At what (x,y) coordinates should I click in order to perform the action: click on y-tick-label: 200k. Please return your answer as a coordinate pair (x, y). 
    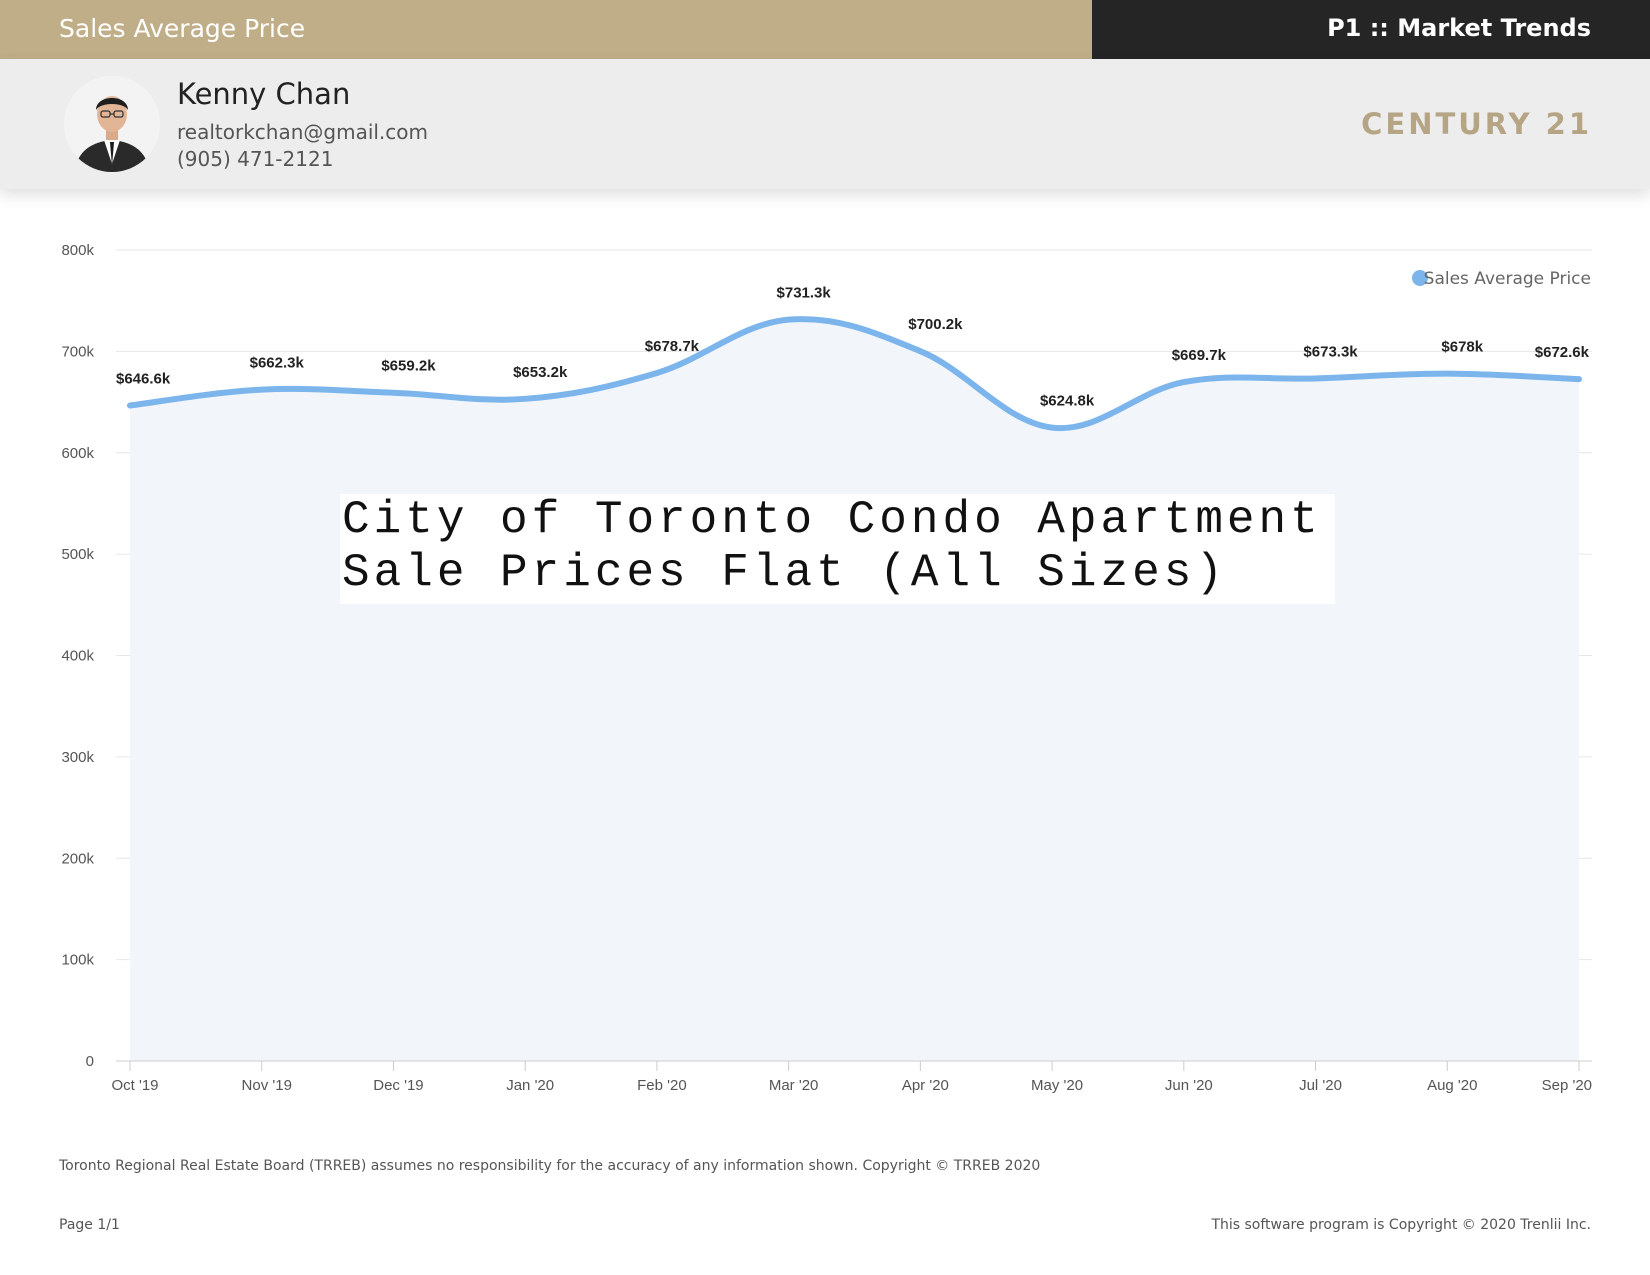
    Looking at the image, I should click on (77, 858).